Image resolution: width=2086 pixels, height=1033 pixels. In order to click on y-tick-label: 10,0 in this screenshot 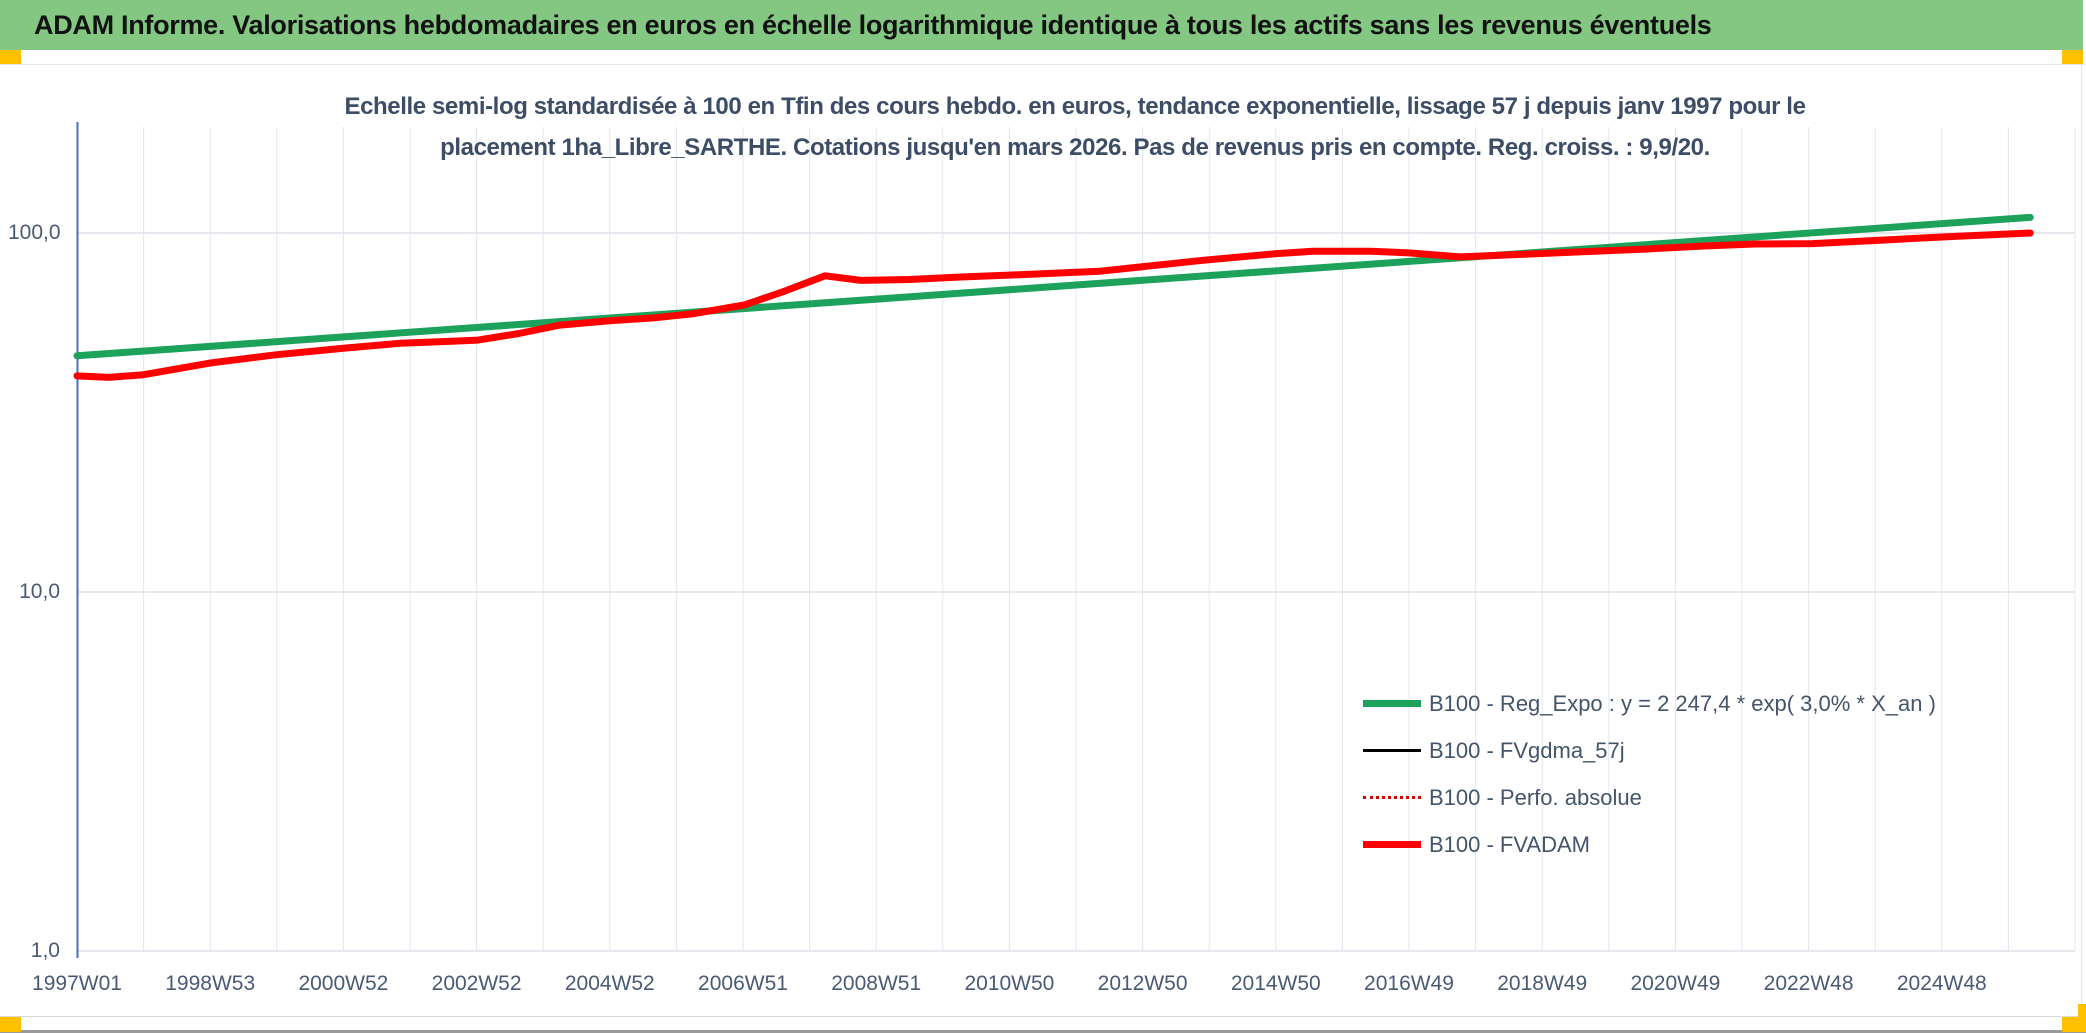, I will do `click(39, 591)`.